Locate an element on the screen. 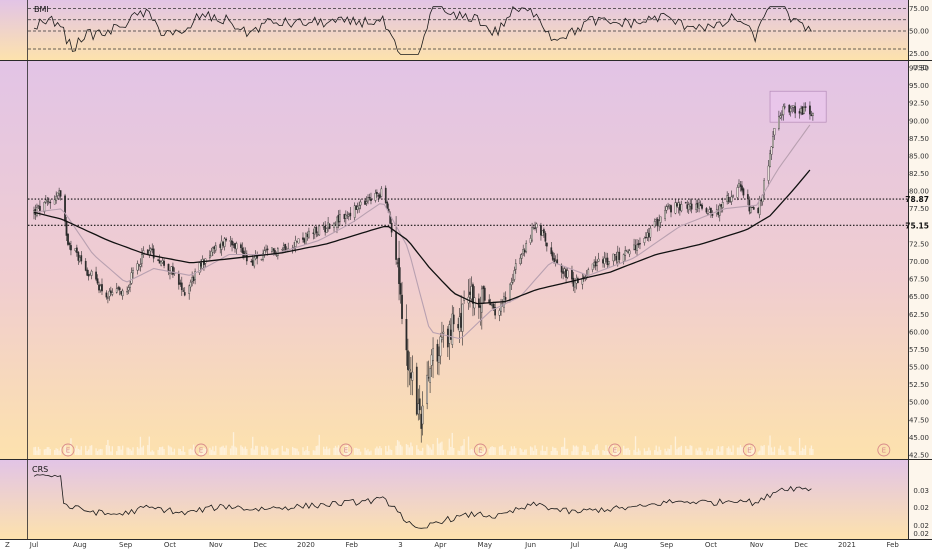  crs-indicator-line is located at coordinates (422, 501).